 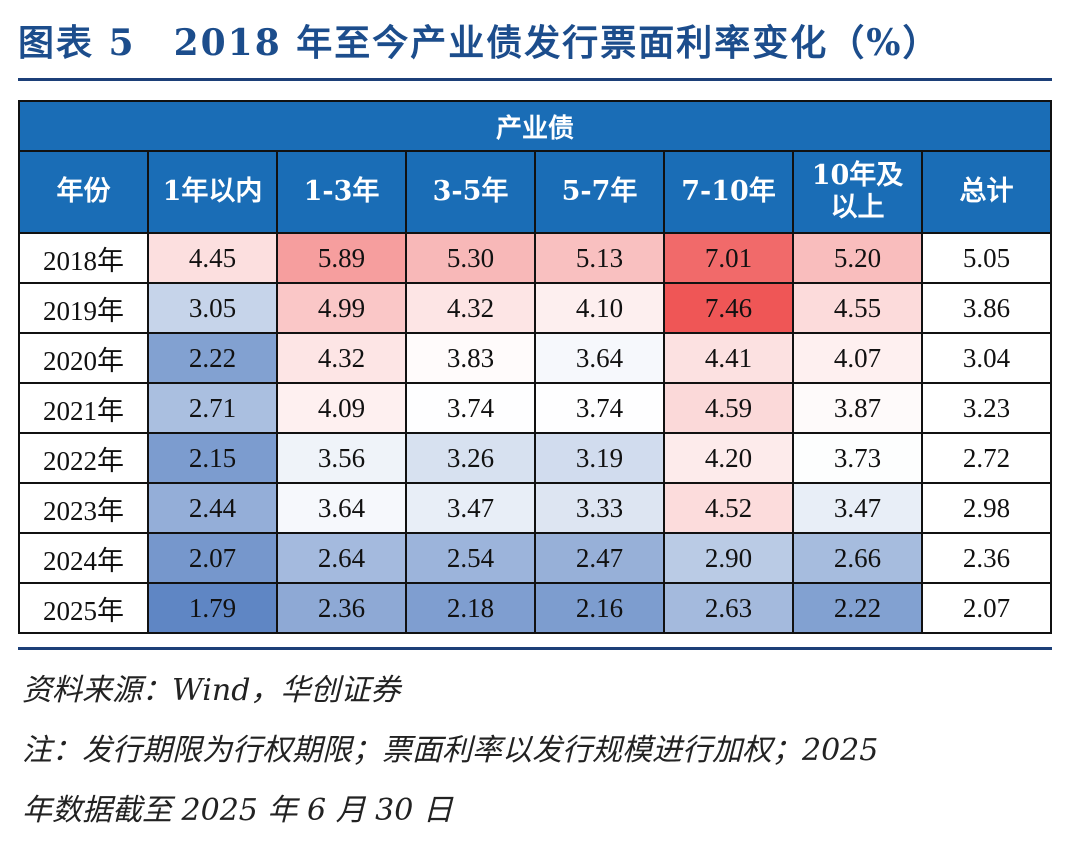 What do you see at coordinates (211, 690) in the screenshot?
I see `source-note: 资料来源：Wind，华创证券` at bounding box center [211, 690].